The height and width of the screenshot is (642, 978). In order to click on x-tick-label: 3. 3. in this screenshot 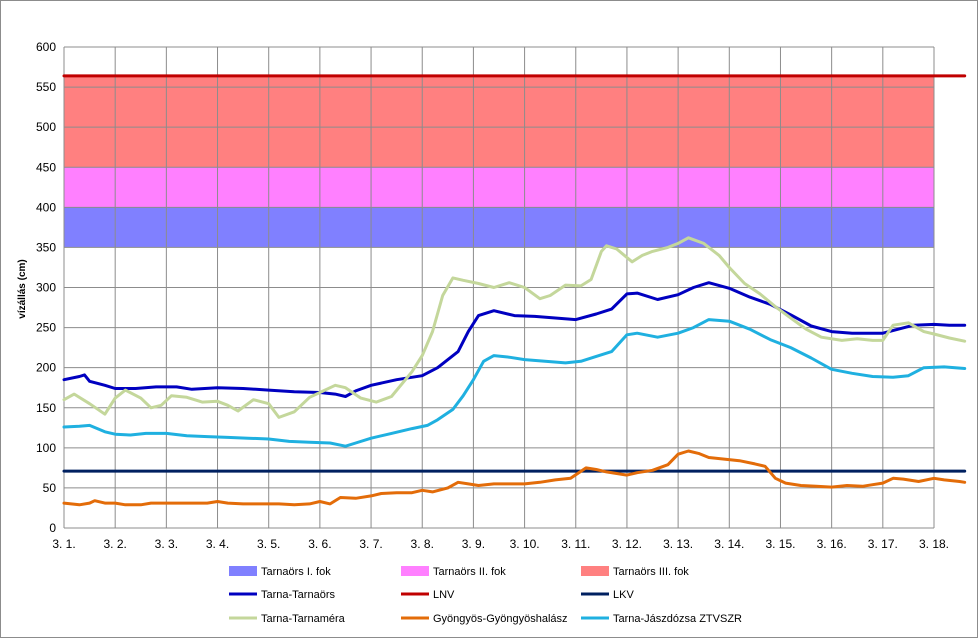, I will do `click(166, 544)`.